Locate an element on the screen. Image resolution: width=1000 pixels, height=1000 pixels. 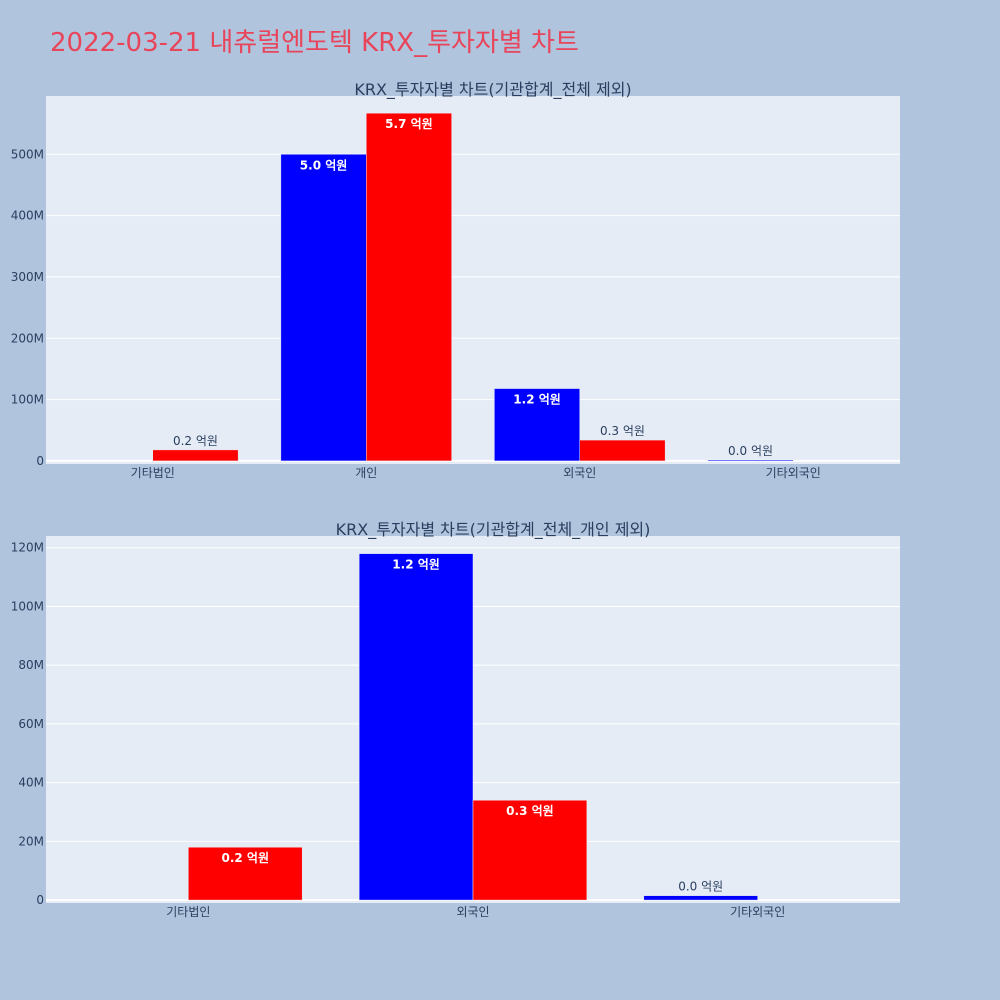
y-tick-label: 400M is located at coordinates (27, 216).